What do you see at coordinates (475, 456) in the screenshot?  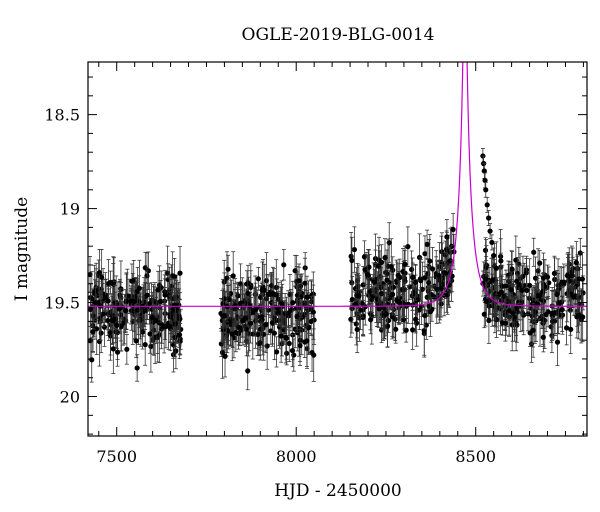 I see `x-tick-label: 8500` at bounding box center [475, 456].